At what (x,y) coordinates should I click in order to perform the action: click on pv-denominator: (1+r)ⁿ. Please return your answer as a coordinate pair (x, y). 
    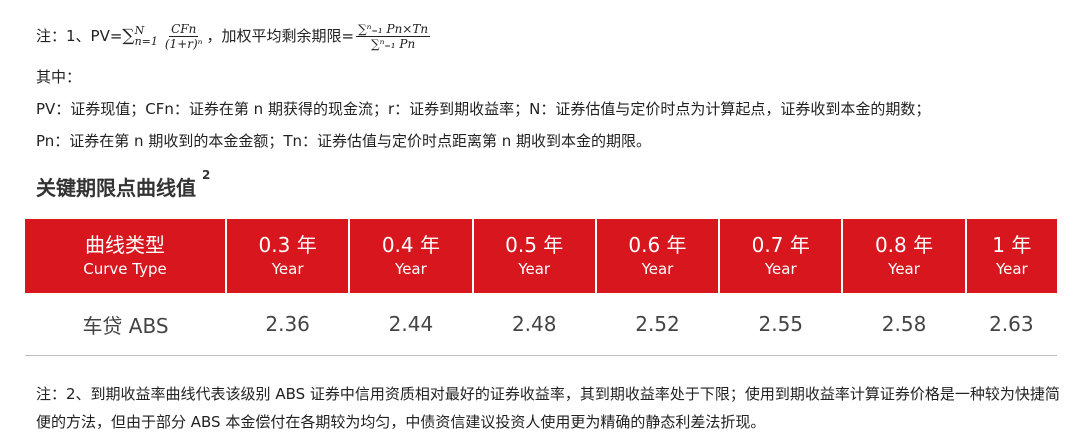
    Looking at the image, I should click on (183, 43).